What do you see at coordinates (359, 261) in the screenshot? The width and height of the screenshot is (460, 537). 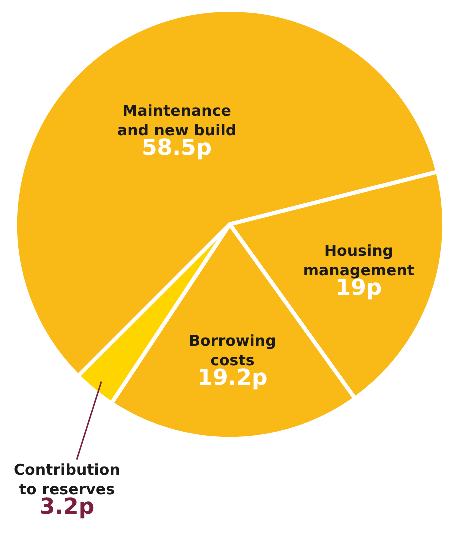 I see `slice-label: Housing management` at bounding box center [359, 261].